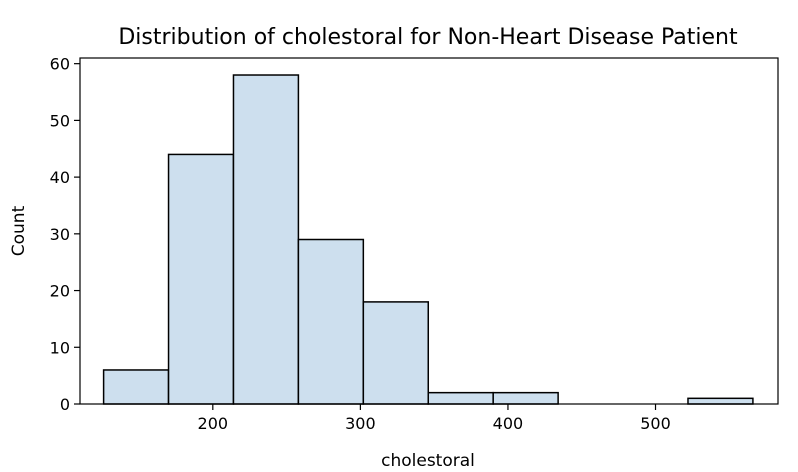  I want to click on y-tick-label: 20, so click(60, 291).